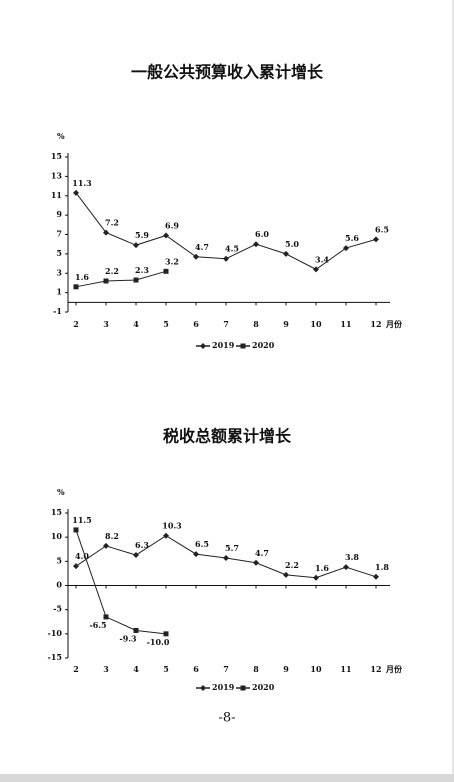 This screenshot has width=454, height=782. What do you see at coordinates (59, 560) in the screenshot?
I see `y-tick-label: 5` at bounding box center [59, 560].